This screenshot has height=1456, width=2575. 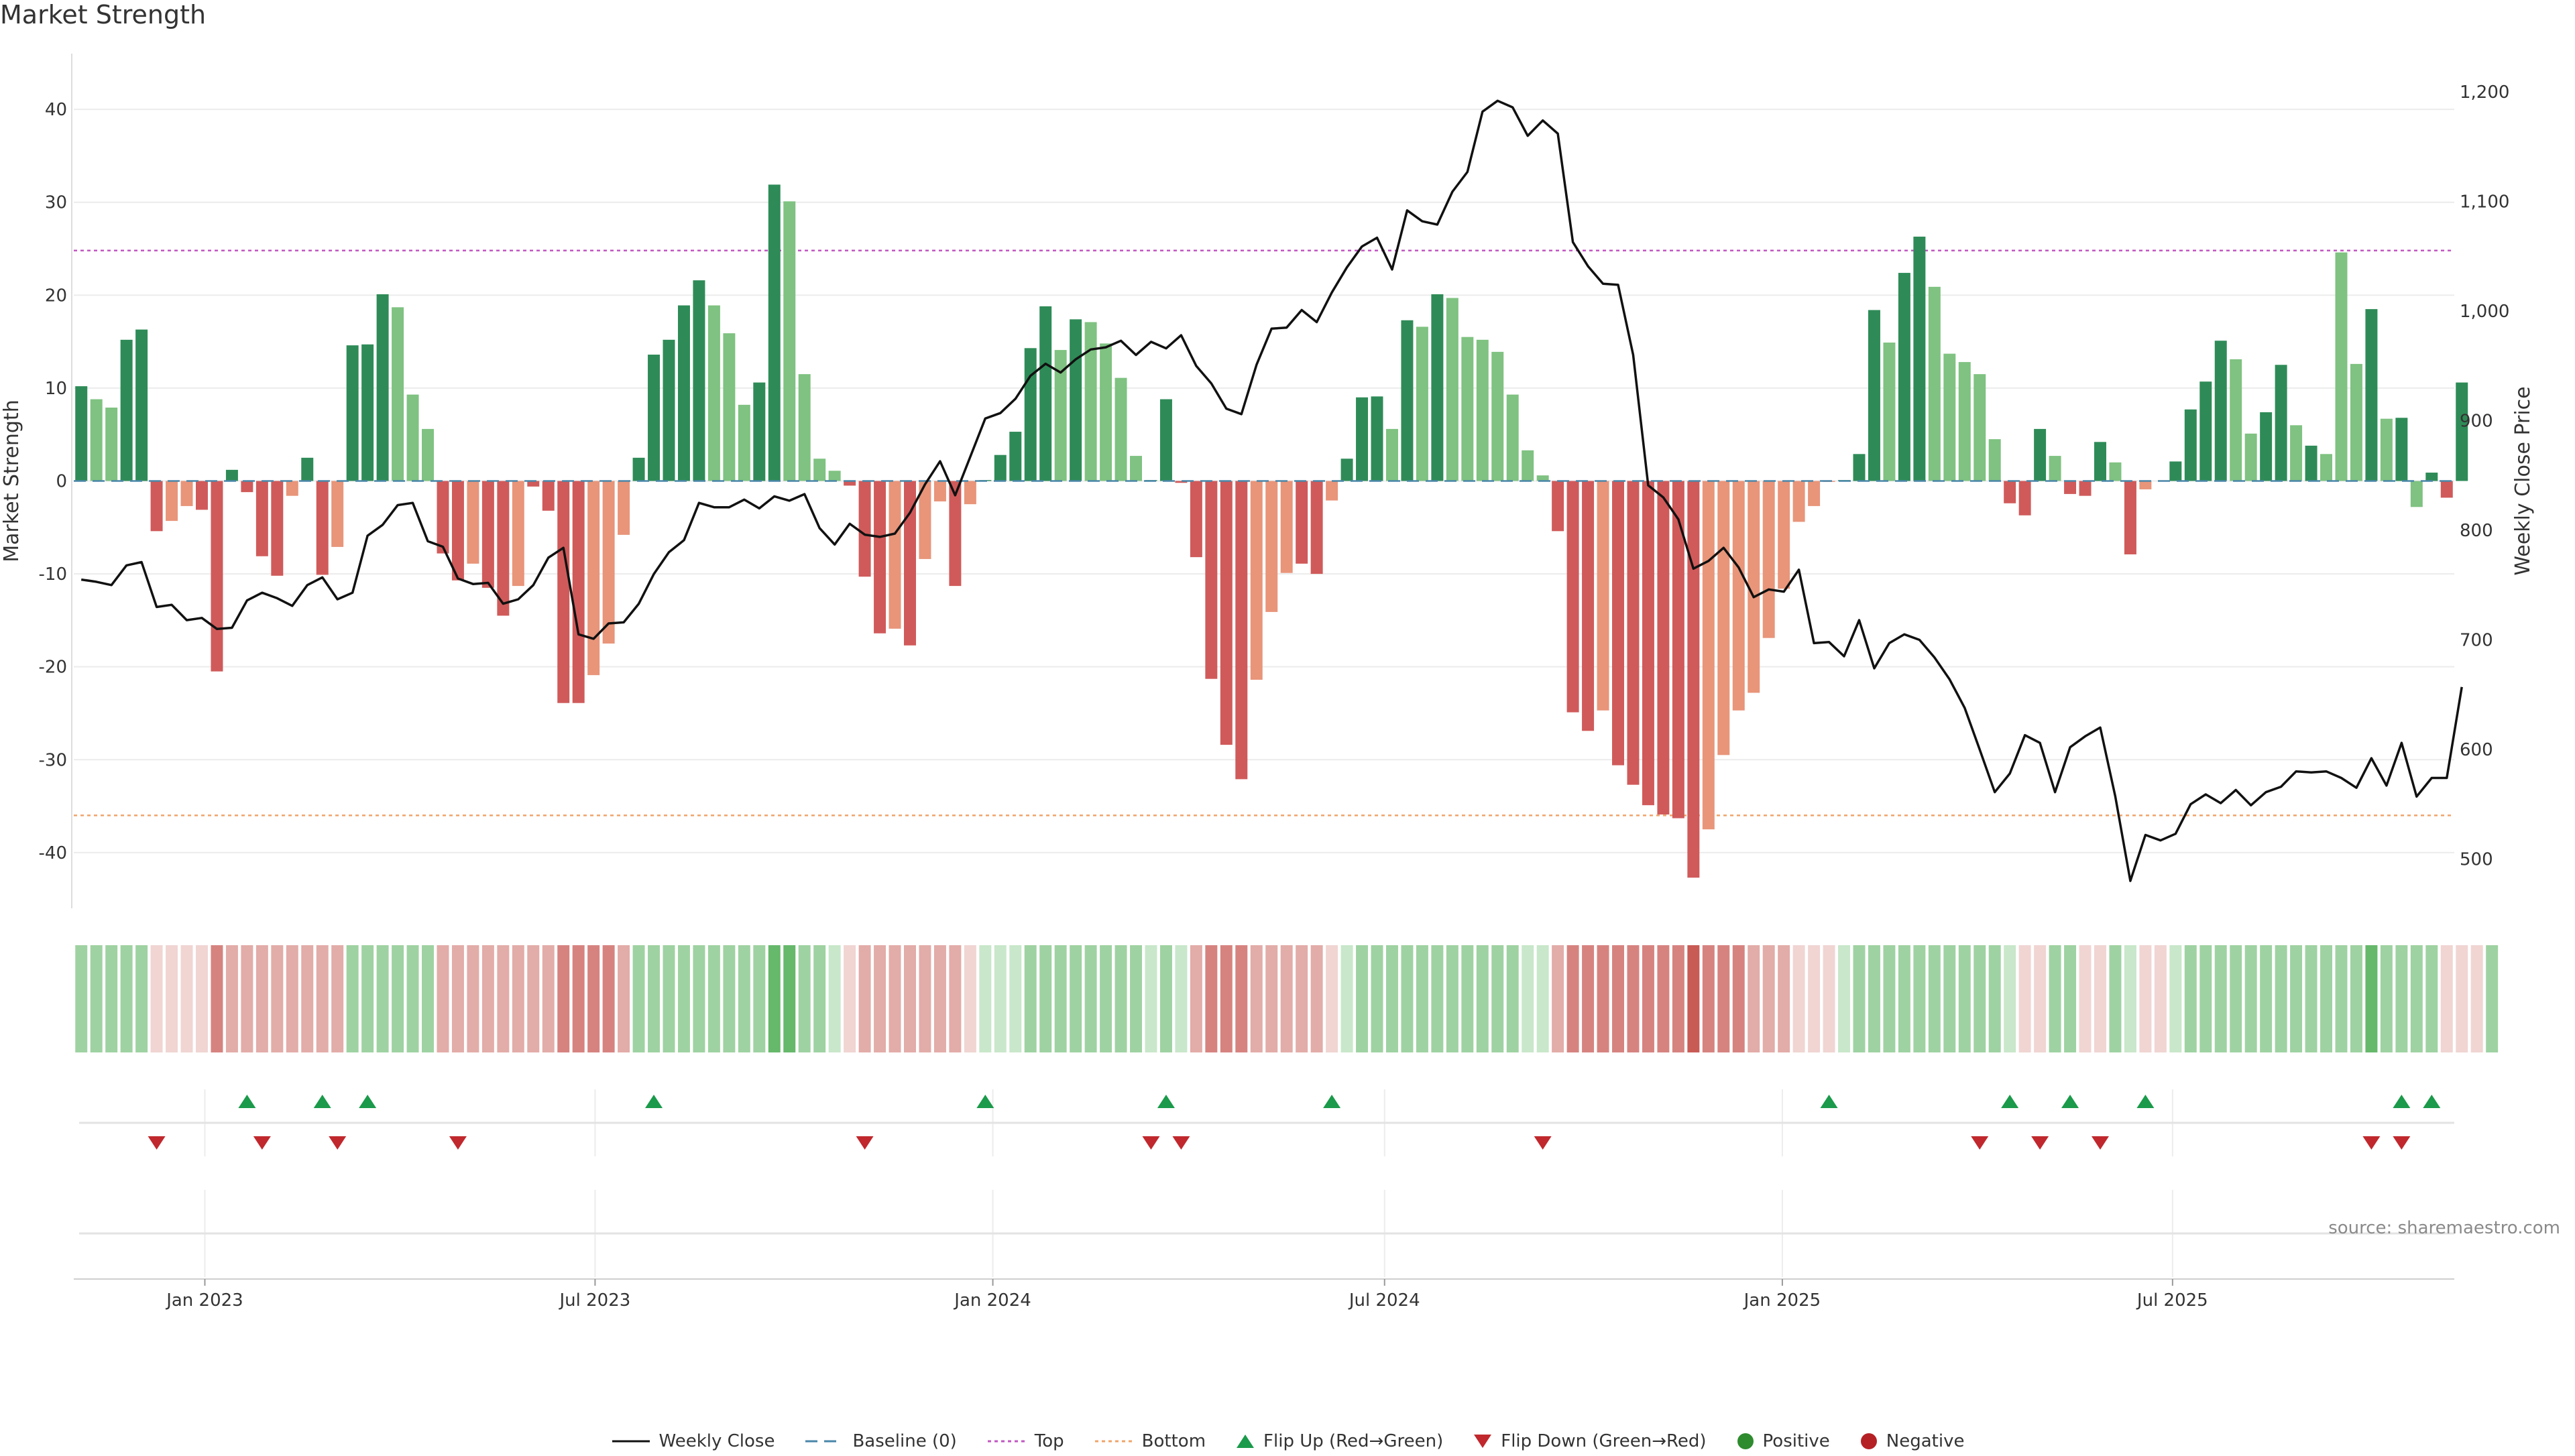 I want to click on y2-tick-label: 500, so click(x=2476, y=859).